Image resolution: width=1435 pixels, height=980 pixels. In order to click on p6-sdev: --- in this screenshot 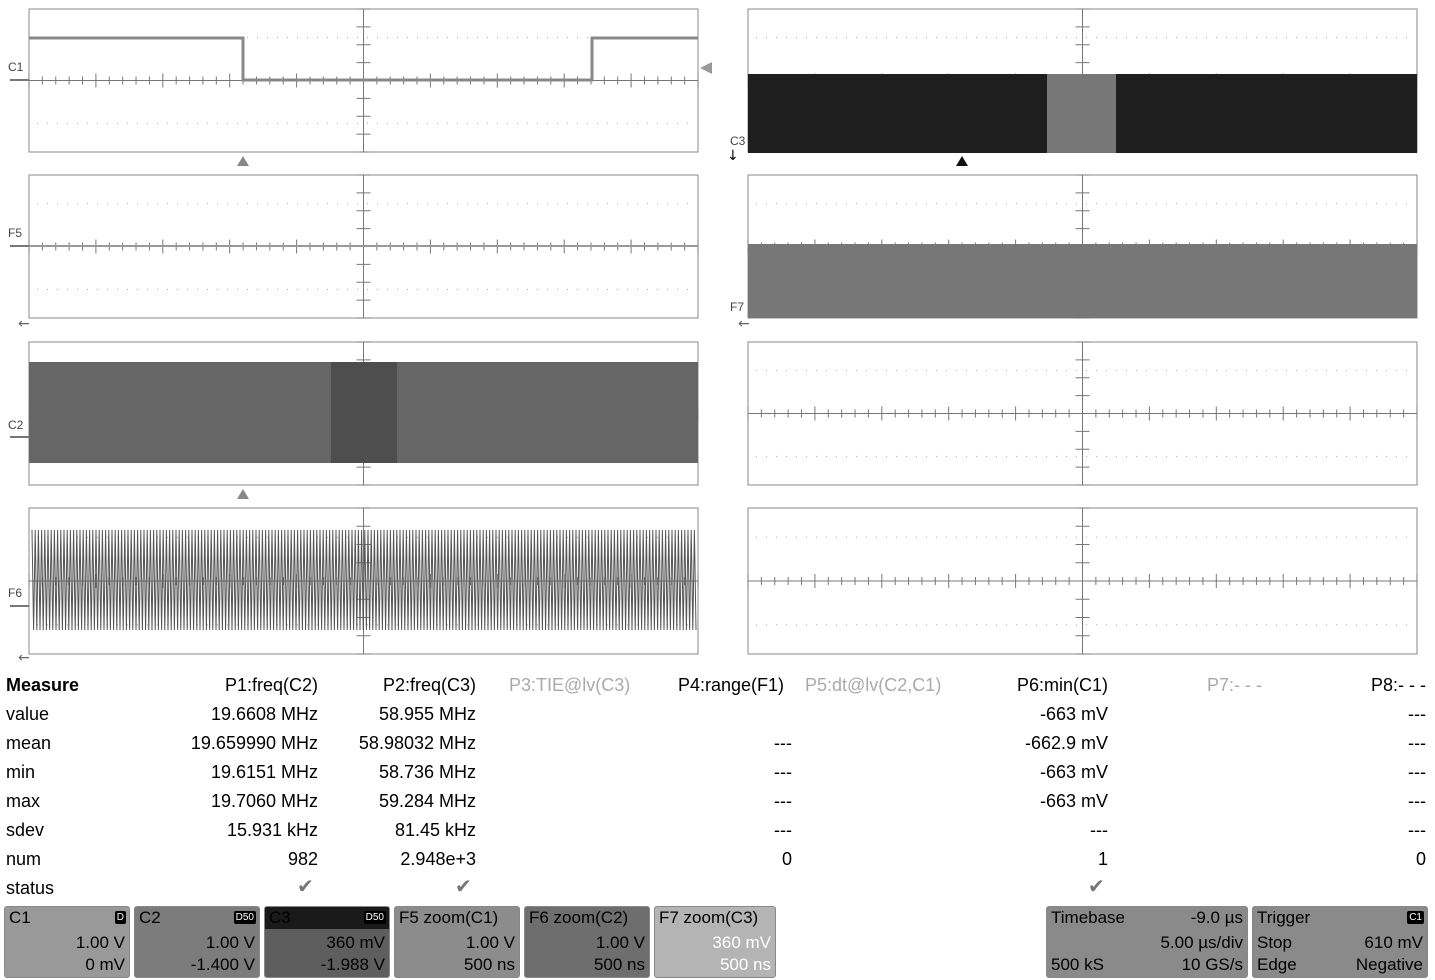, I will do `click(1099, 830)`.